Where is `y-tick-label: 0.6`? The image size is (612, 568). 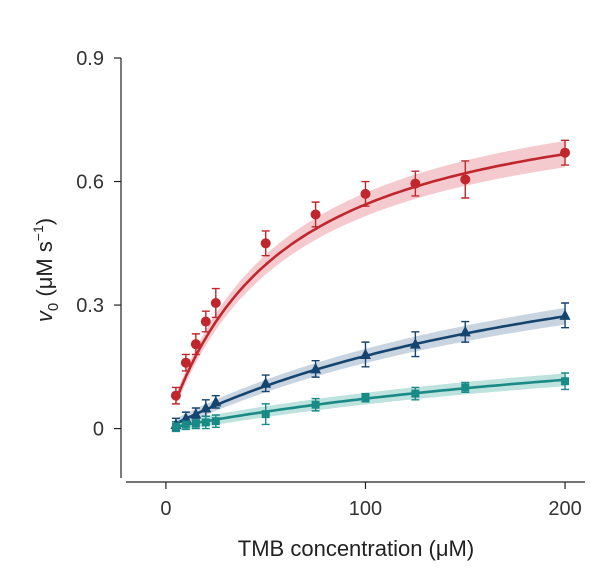 y-tick-label: 0.6 is located at coordinates (90, 183).